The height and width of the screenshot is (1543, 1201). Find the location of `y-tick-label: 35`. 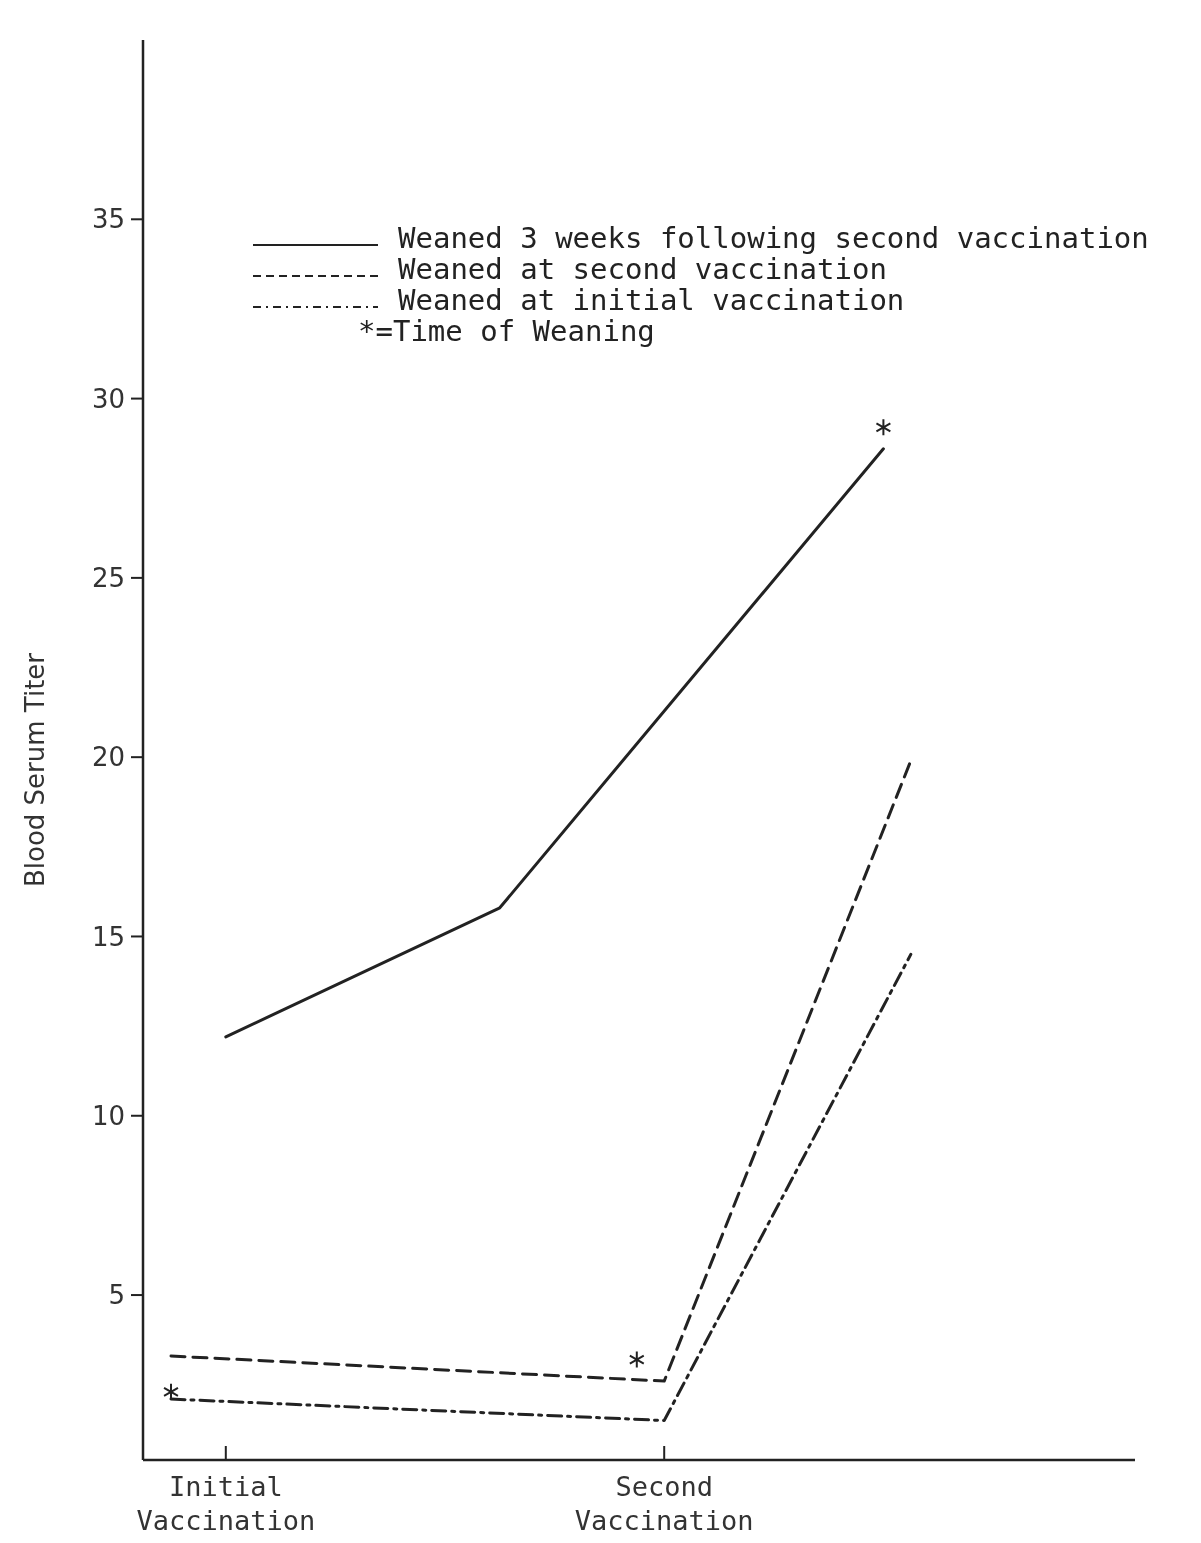

y-tick-label: 35 is located at coordinates (108, 219).